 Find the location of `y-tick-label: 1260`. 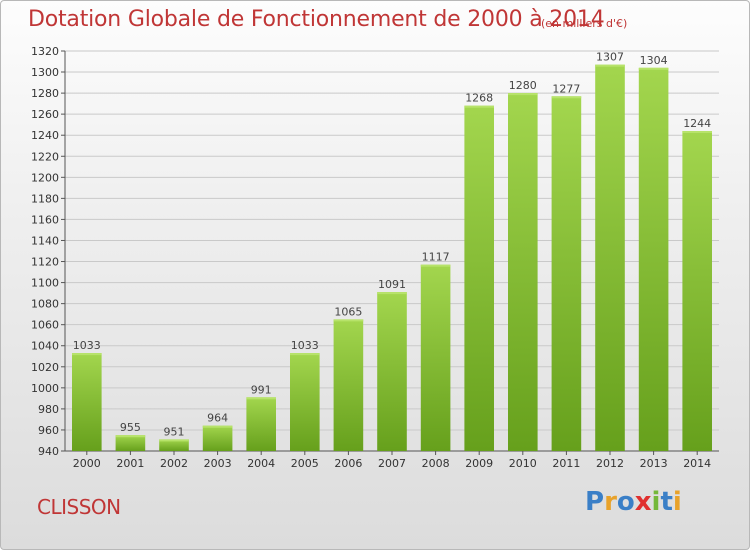

y-tick-label: 1260 is located at coordinates (45, 114).